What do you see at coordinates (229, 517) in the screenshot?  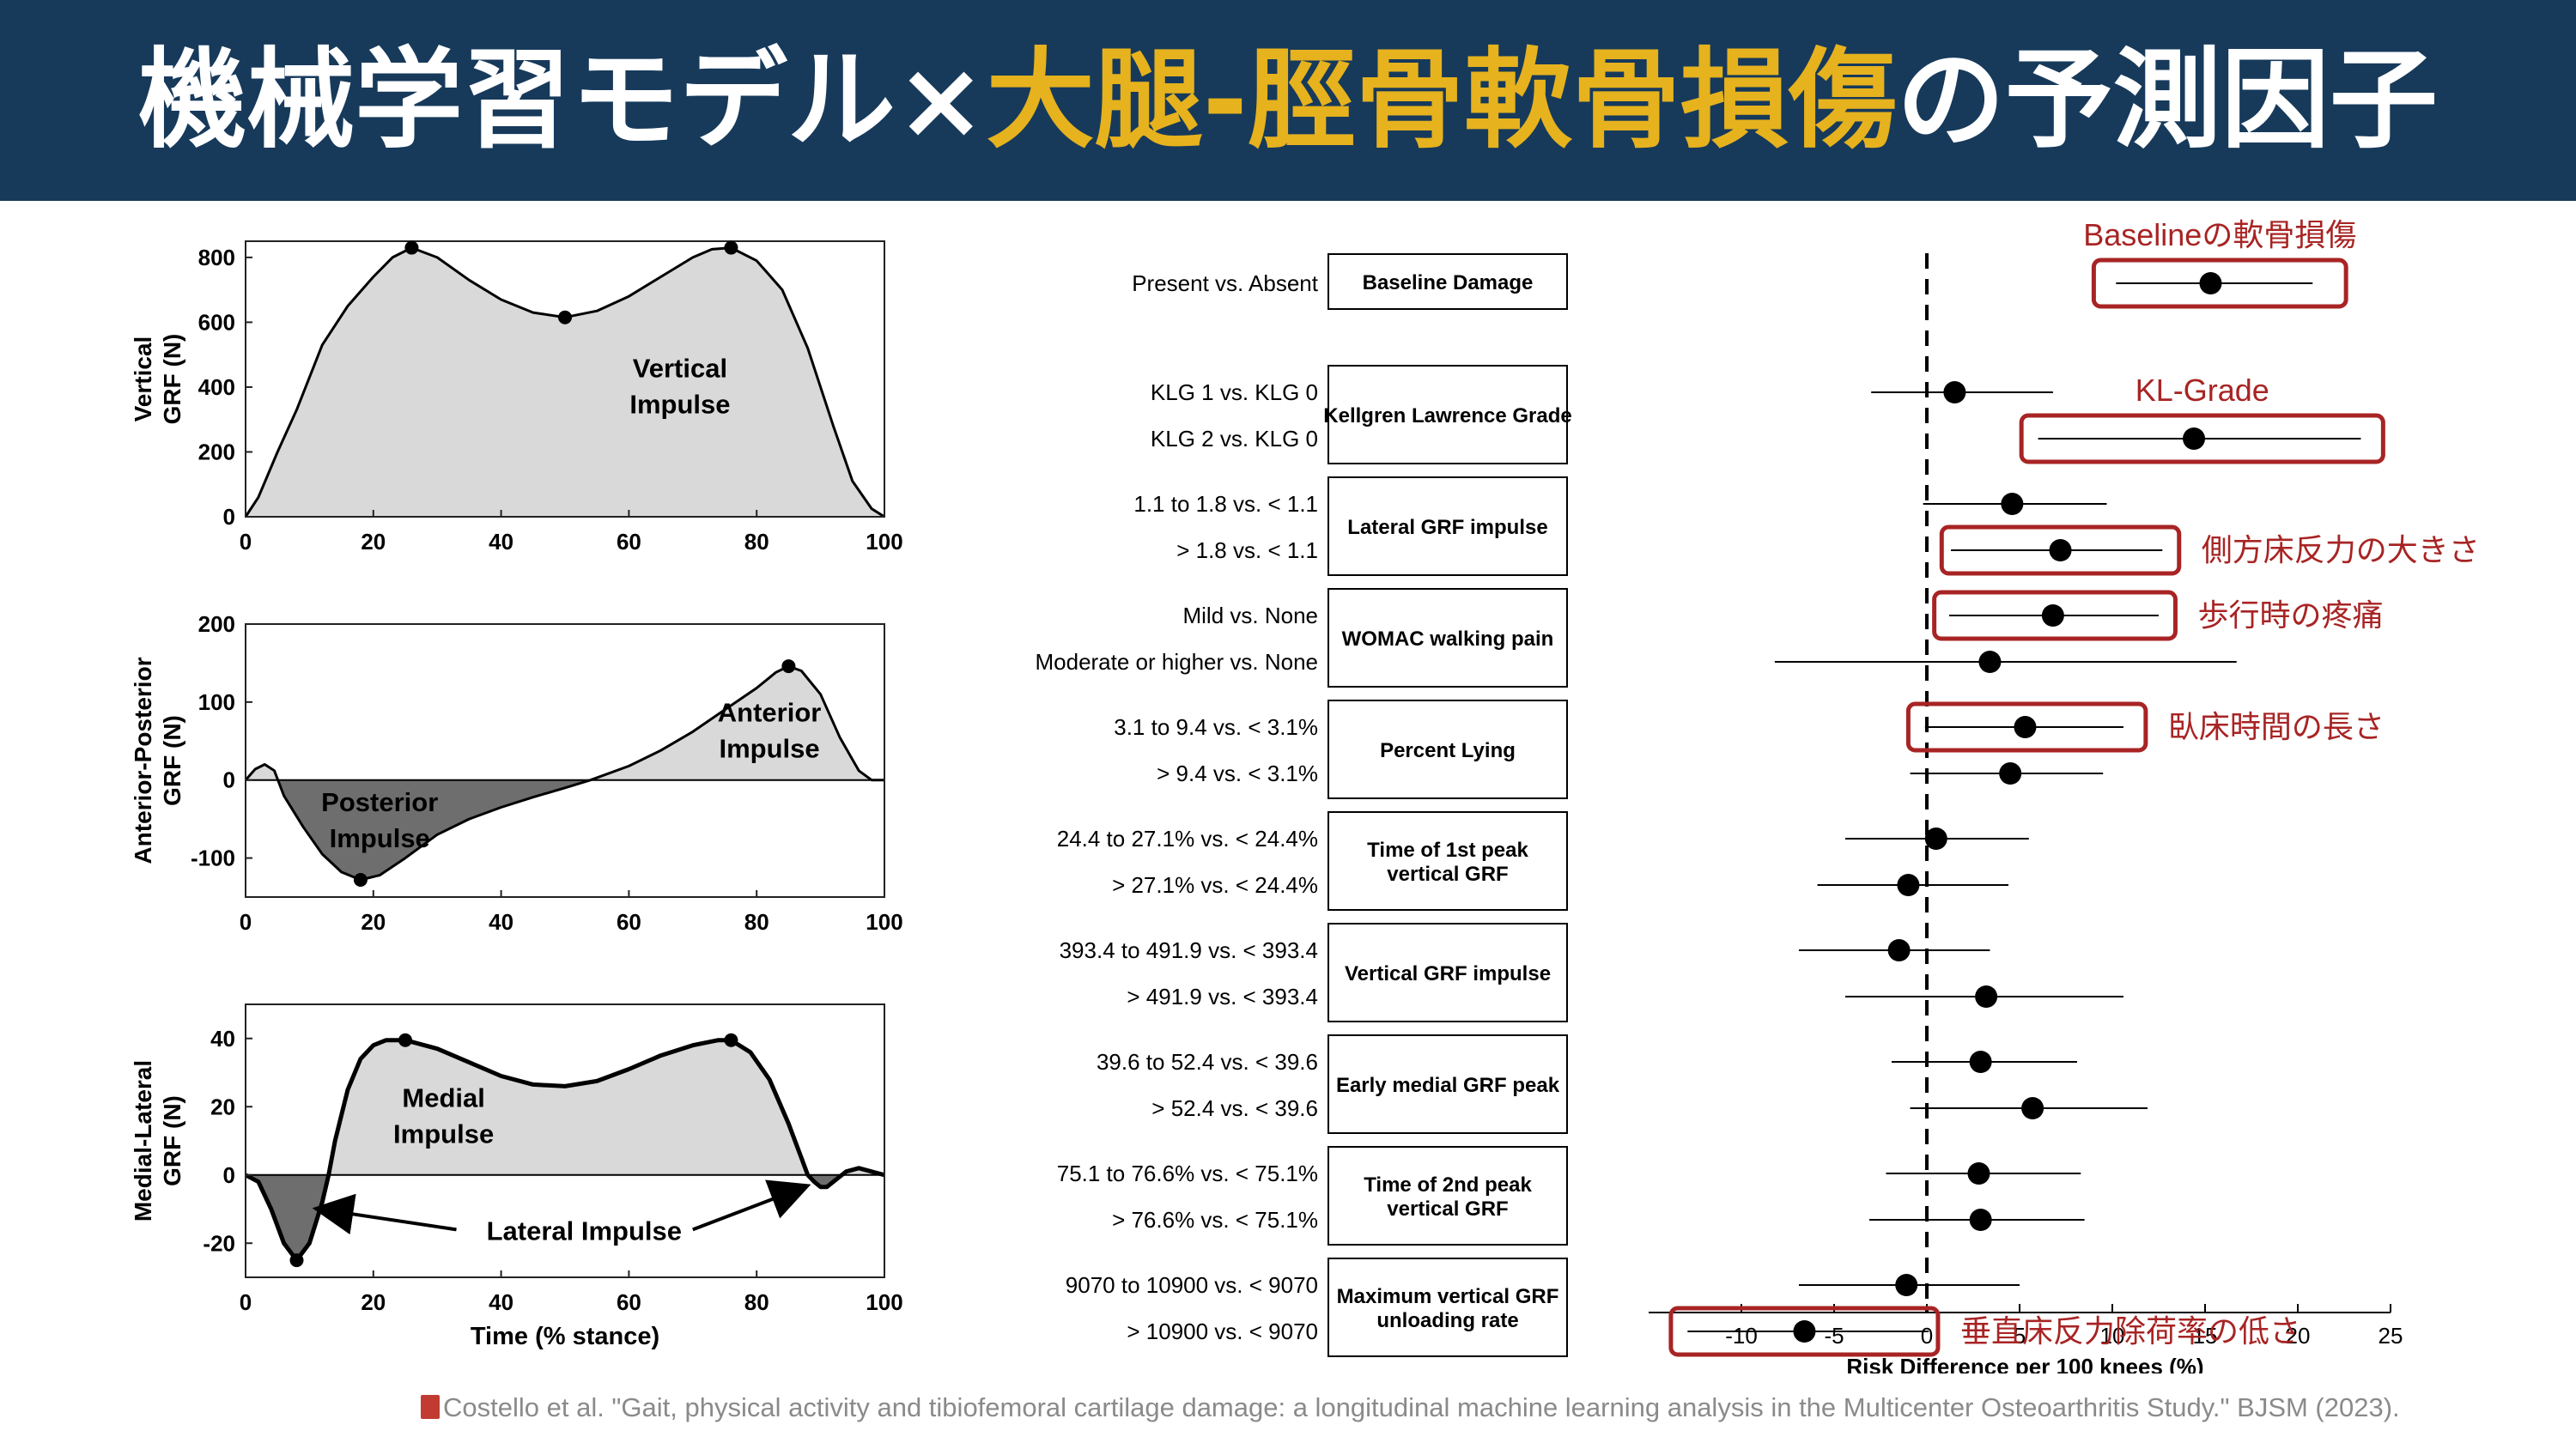 I see `y-tick-label: 0` at bounding box center [229, 517].